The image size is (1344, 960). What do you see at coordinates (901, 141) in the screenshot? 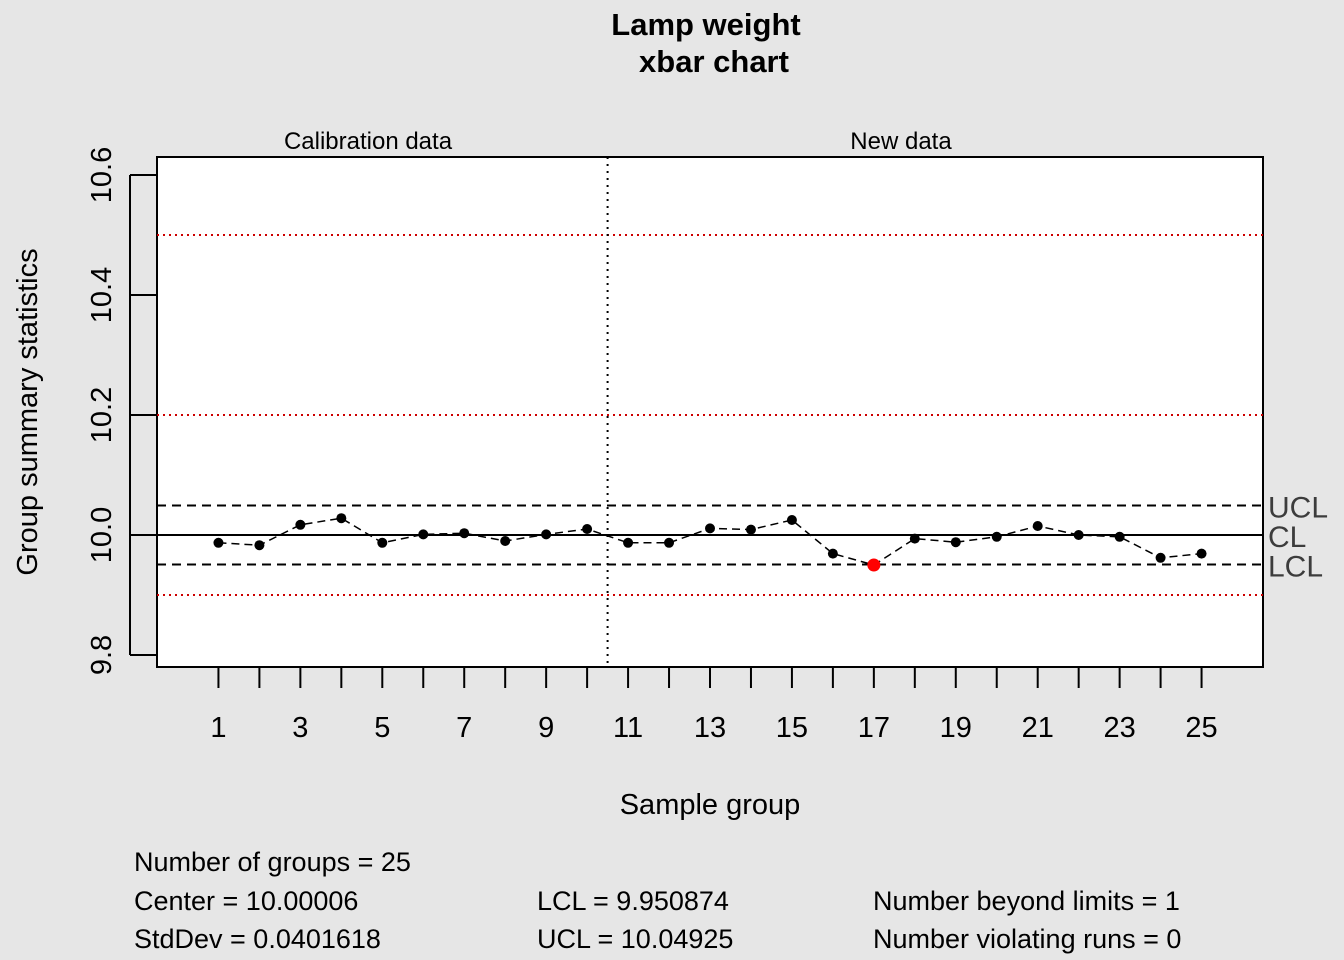
I see `section-label-new: New data` at bounding box center [901, 141].